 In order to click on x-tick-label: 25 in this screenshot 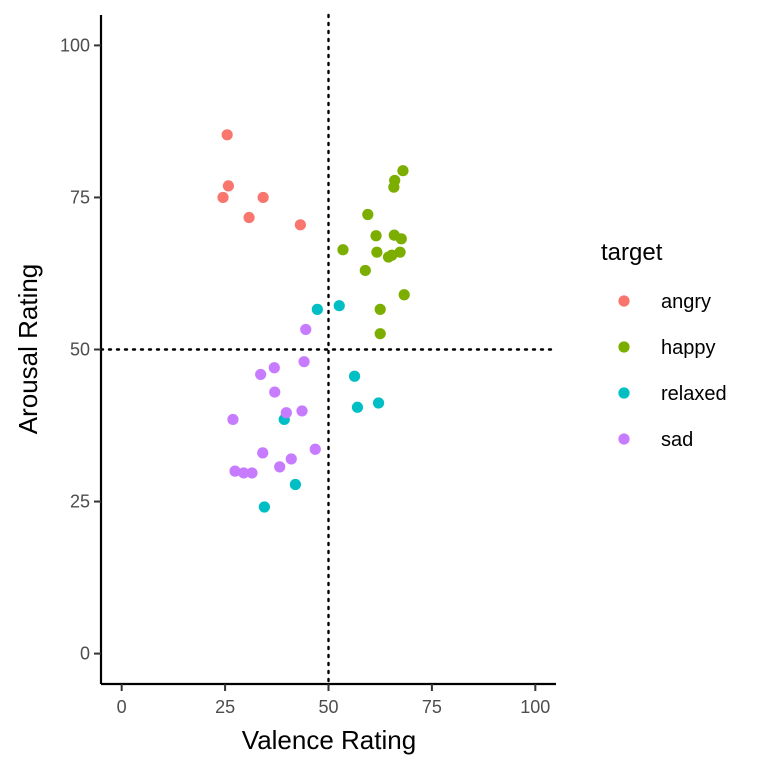, I will do `click(225, 707)`.